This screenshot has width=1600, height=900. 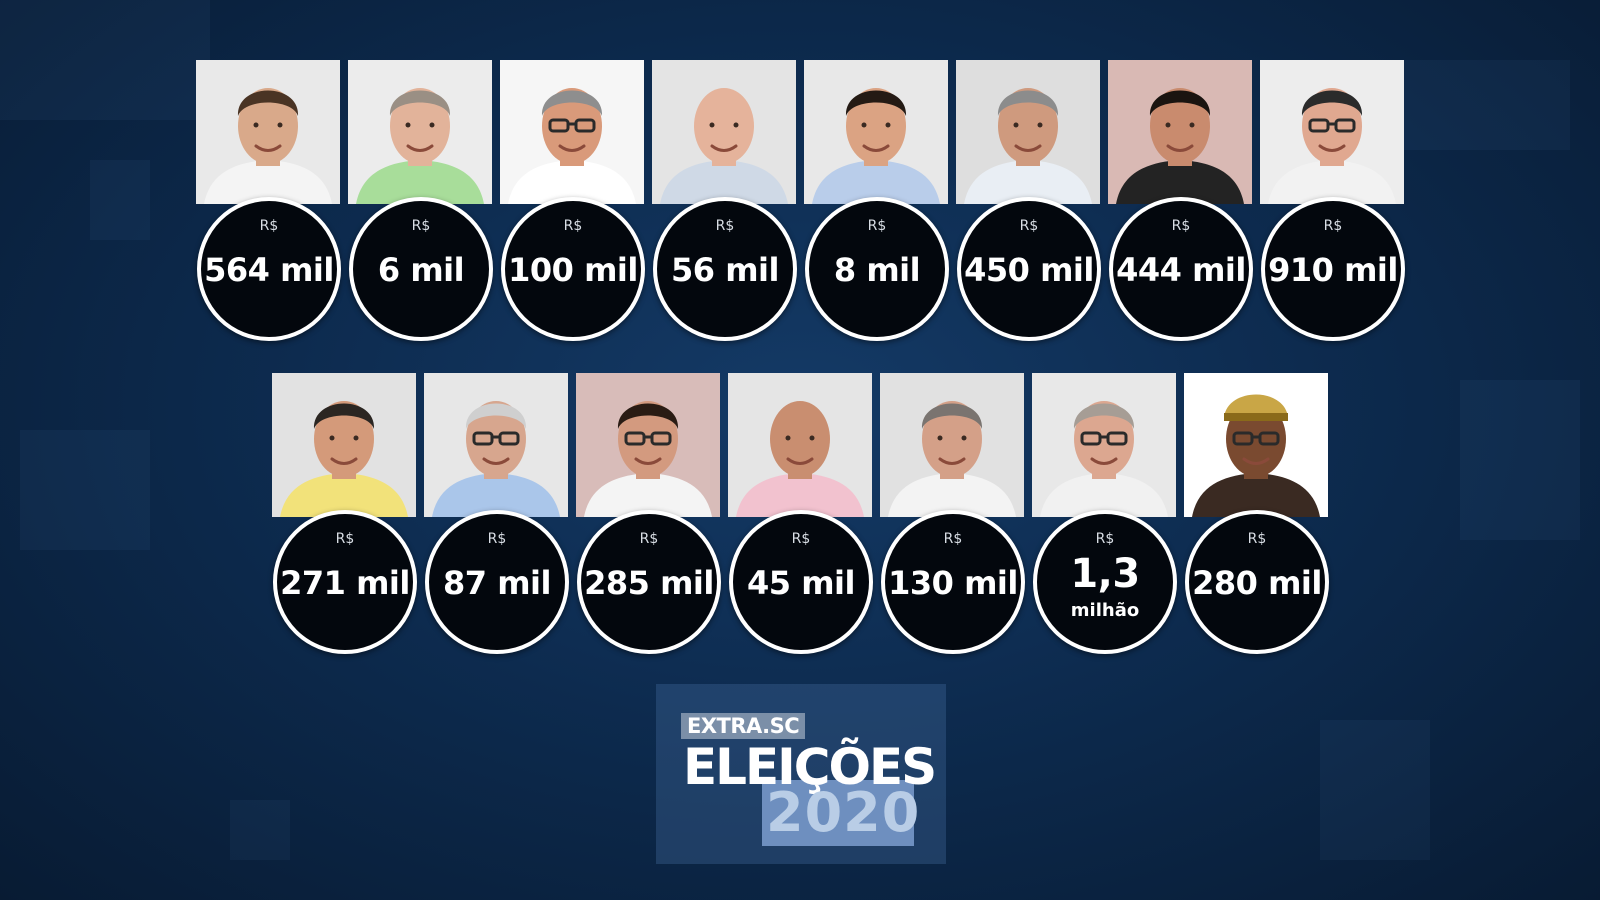 I want to click on amount-badge: R$ 285 mil, so click(x=649, y=582).